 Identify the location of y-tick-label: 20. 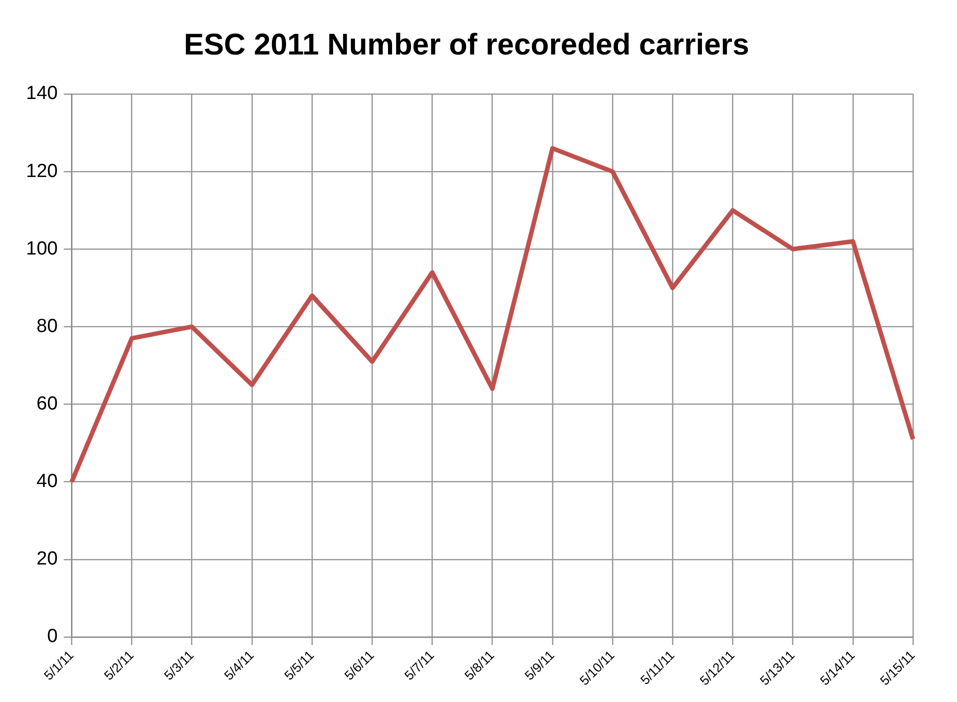
(47, 559).